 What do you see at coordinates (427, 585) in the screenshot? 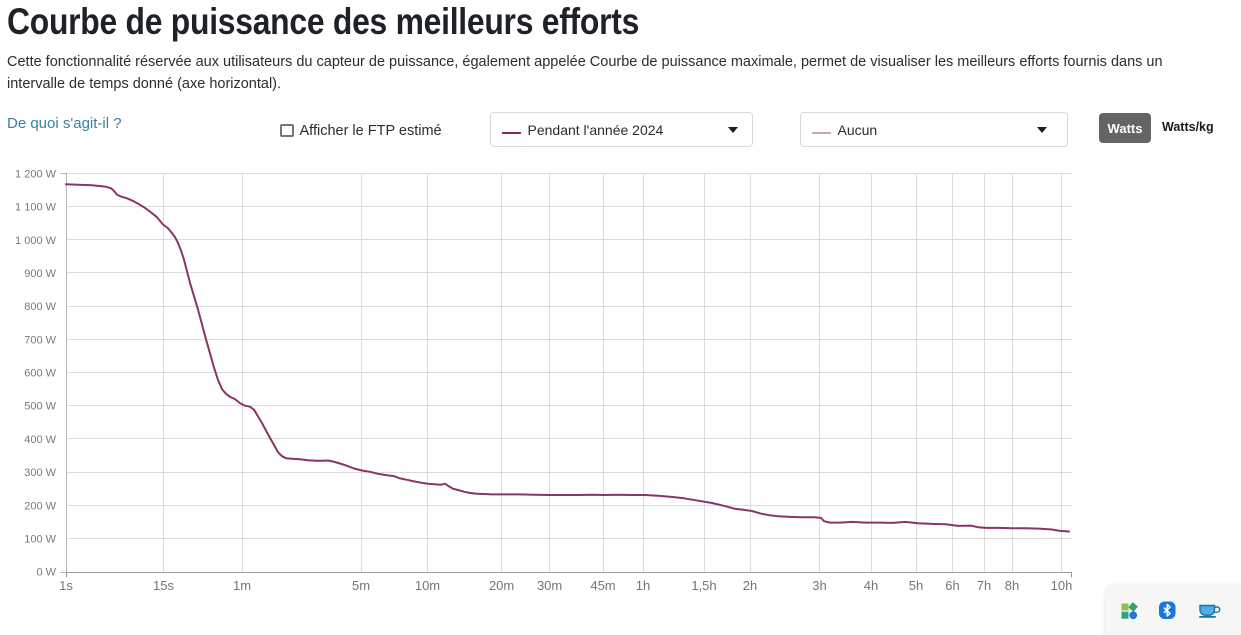
I see `svg-text: 10m` at bounding box center [427, 585].